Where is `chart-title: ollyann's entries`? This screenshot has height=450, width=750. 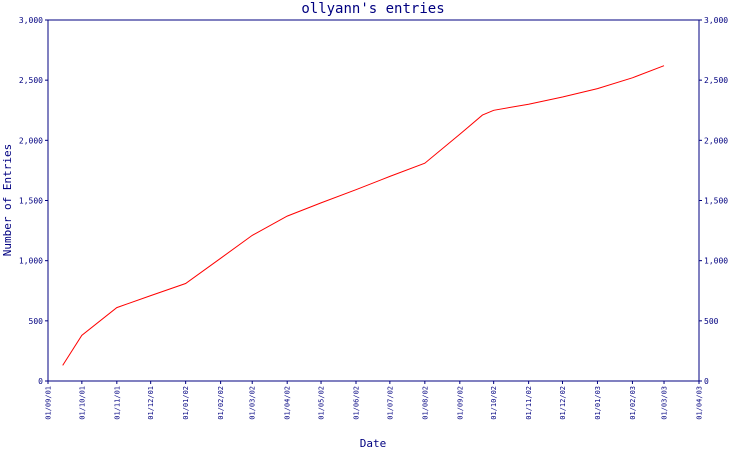 chart-title: ollyann's entries is located at coordinates (372, 9).